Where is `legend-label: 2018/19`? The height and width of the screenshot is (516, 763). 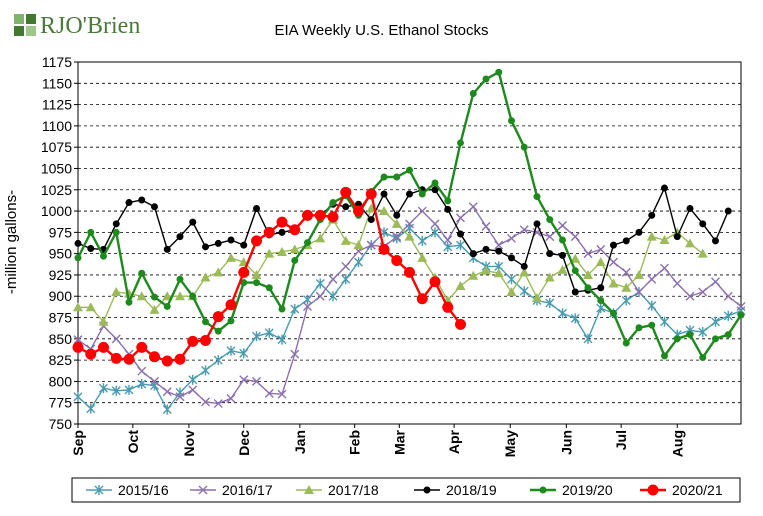 legend-label: 2018/19 is located at coordinates (471, 490).